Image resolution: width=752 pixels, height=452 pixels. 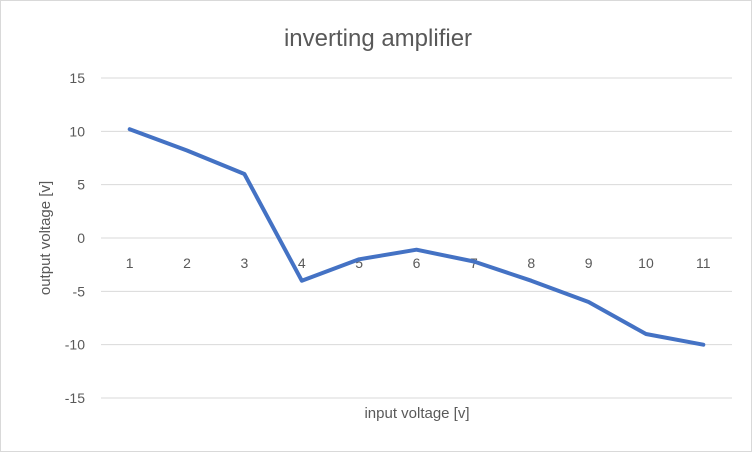 What do you see at coordinates (45, 238) in the screenshot?
I see `y-axis-title: output voltage [v]` at bounding box center [45, 238].